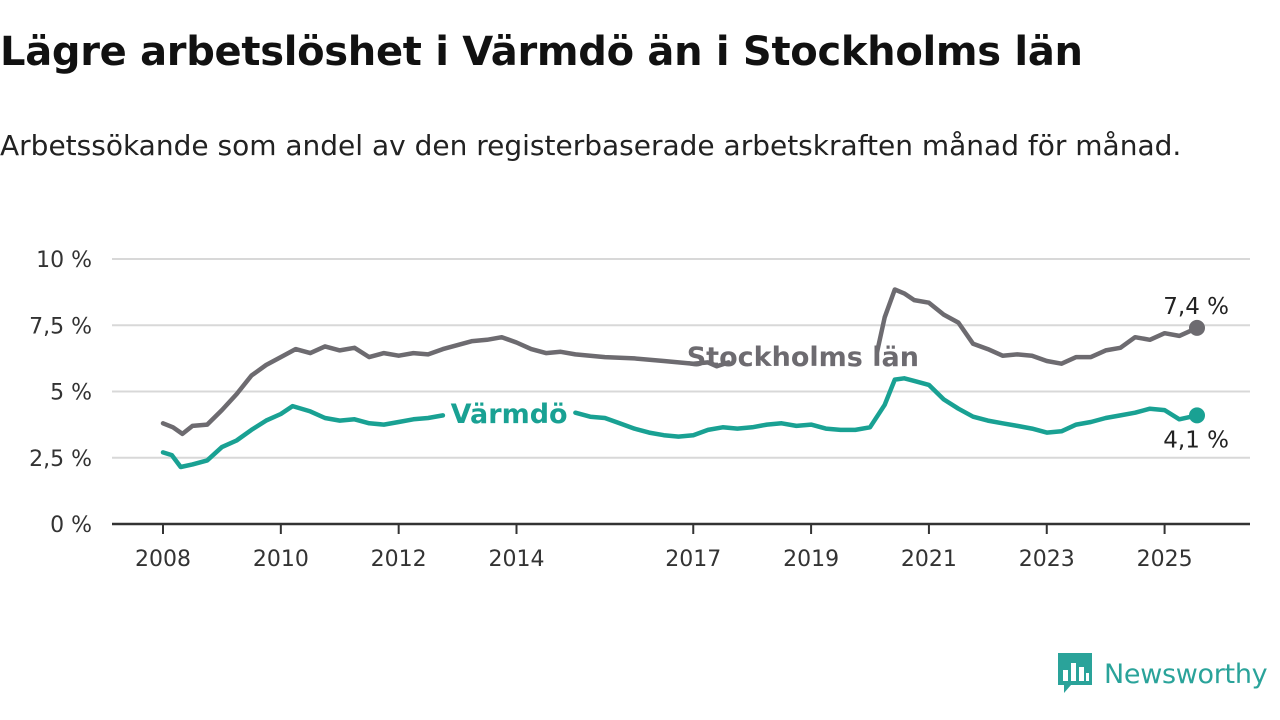  Describe the element at coordinates (64, 260) in the screenshot. I see `y-tick-label: 10 %` at that location.